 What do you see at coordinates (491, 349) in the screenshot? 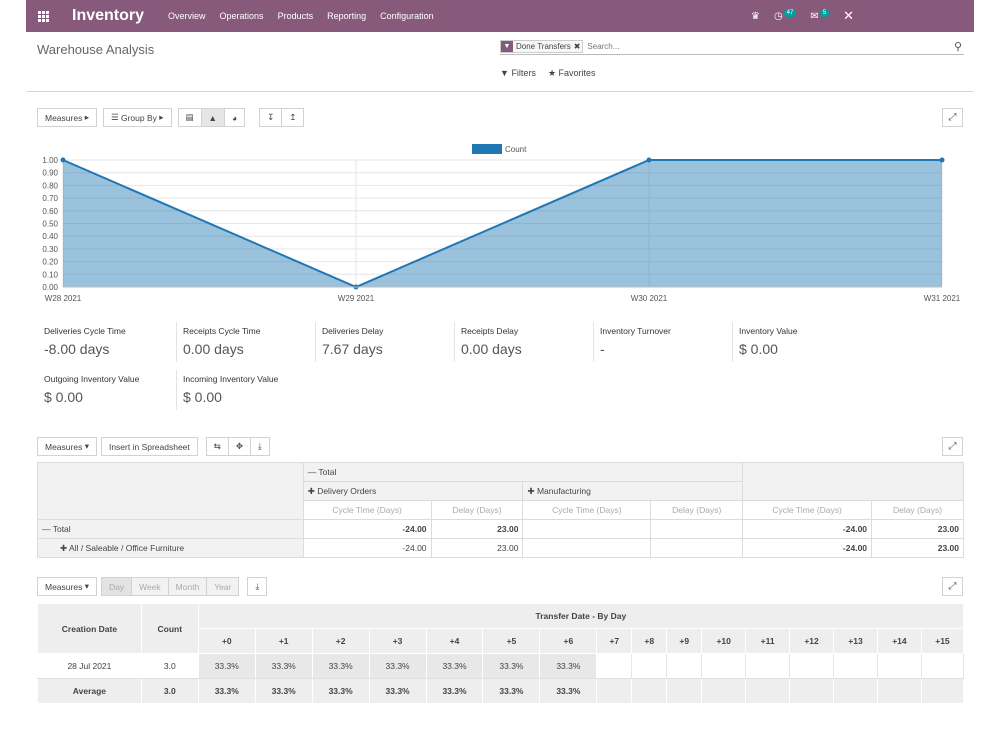
I see `kpi-value: 0.00 days` at bounding box center [491, 349].